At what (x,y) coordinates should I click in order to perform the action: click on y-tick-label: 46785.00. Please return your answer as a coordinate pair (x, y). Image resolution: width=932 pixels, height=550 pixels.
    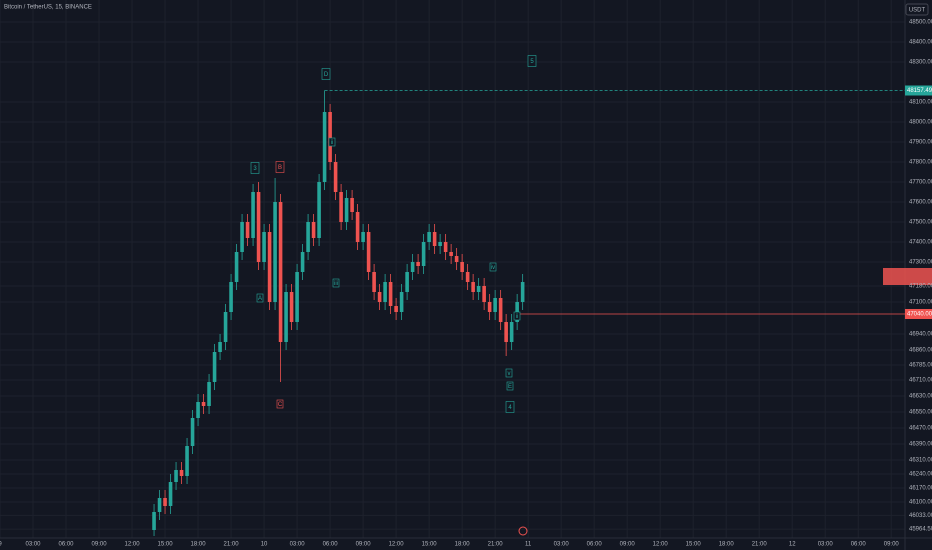
    Looking at the image, I should click on (920, 366).